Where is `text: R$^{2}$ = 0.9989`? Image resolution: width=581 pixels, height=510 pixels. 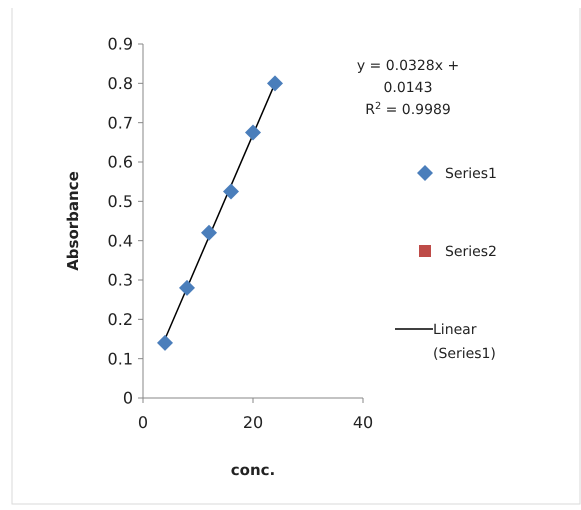
text: R$^{2}$ = 0.9989 is located at coordinates (408, 109).